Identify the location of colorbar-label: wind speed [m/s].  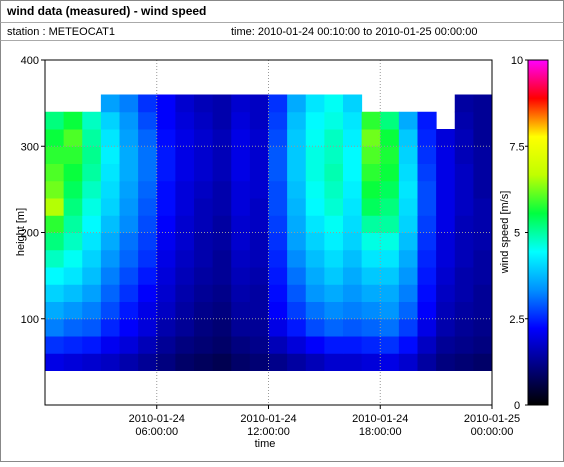
(505, 233).